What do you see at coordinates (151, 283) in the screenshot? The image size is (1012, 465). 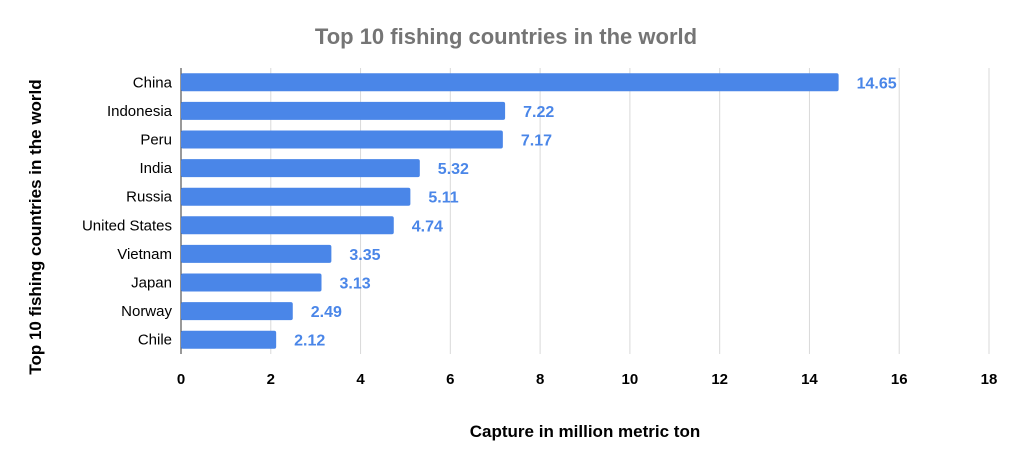 I see `category-label: Japan` at bounding box center [151, 283].